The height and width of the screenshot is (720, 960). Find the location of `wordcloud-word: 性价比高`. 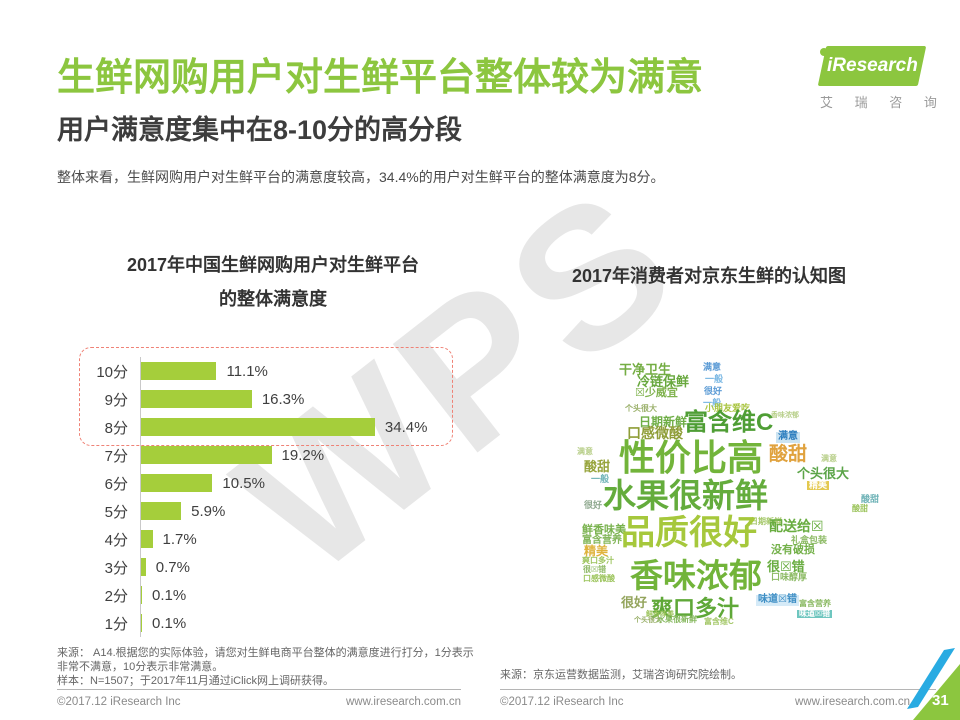

wordcloud-word: 性价比高 is located at coordinates (691, 457).